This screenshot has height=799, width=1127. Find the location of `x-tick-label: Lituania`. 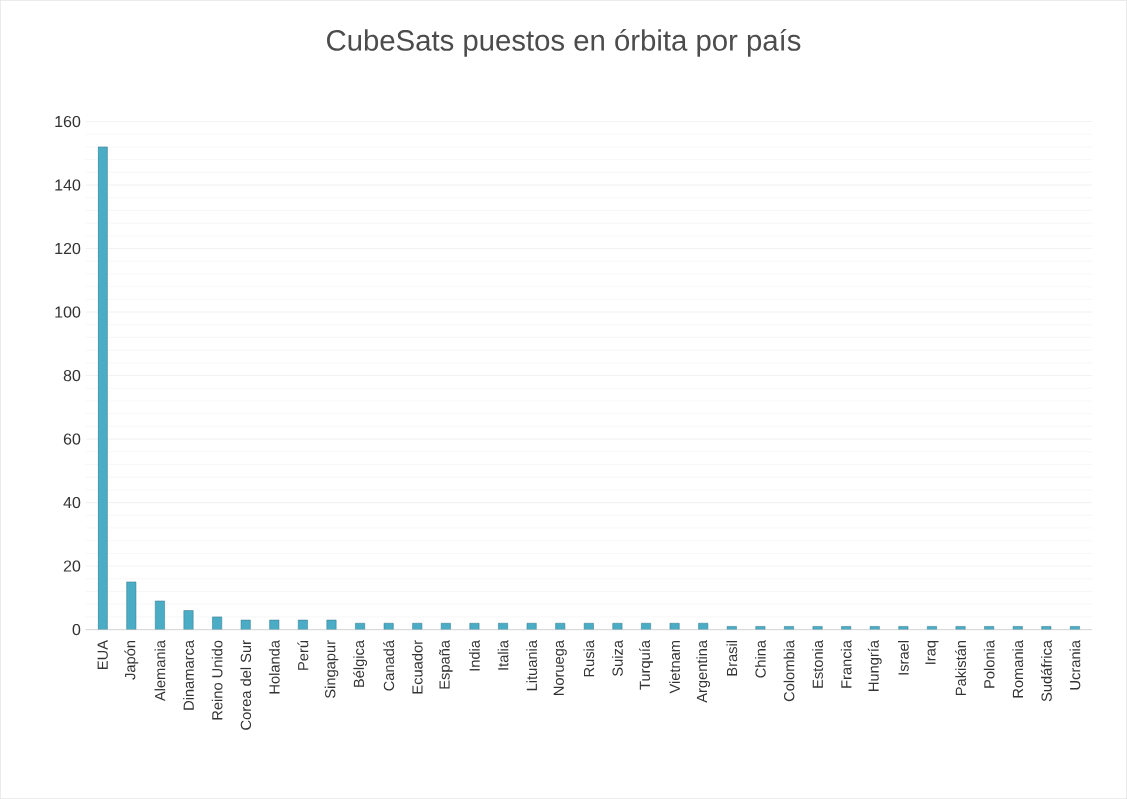

x-tick-label: Lituania is located at coordinates (532, 665).